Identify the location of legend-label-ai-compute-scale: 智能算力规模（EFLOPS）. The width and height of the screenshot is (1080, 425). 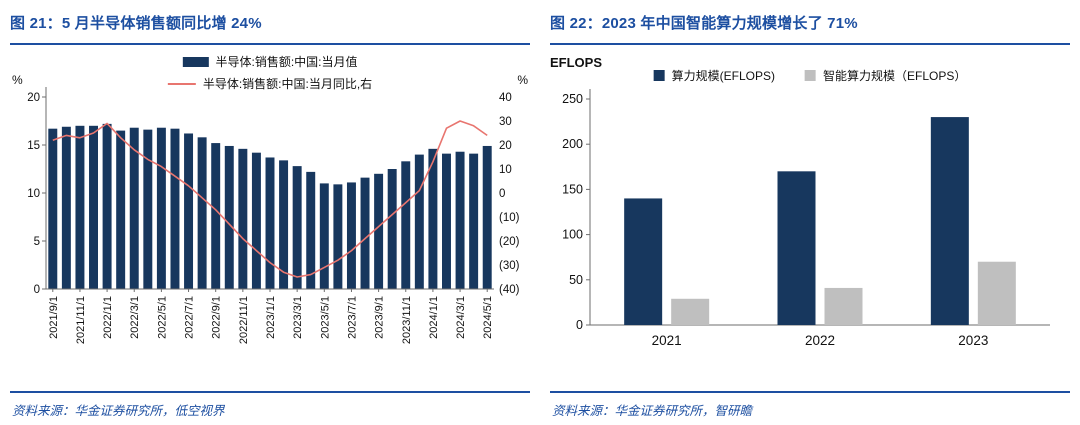
(894, 76).